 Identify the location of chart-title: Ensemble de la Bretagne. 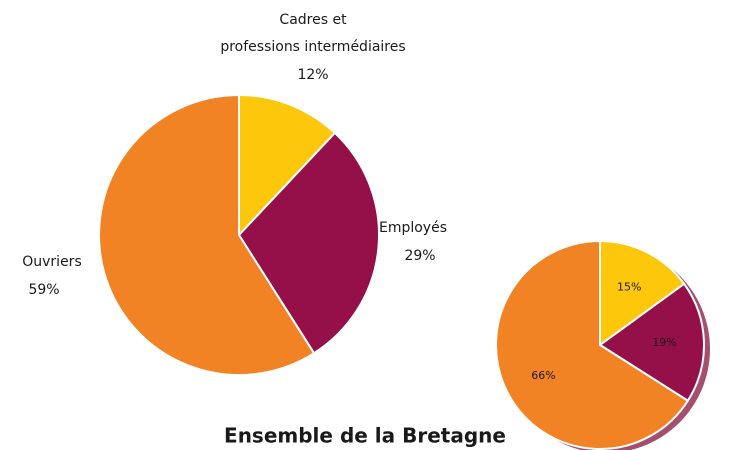
(365, 436).